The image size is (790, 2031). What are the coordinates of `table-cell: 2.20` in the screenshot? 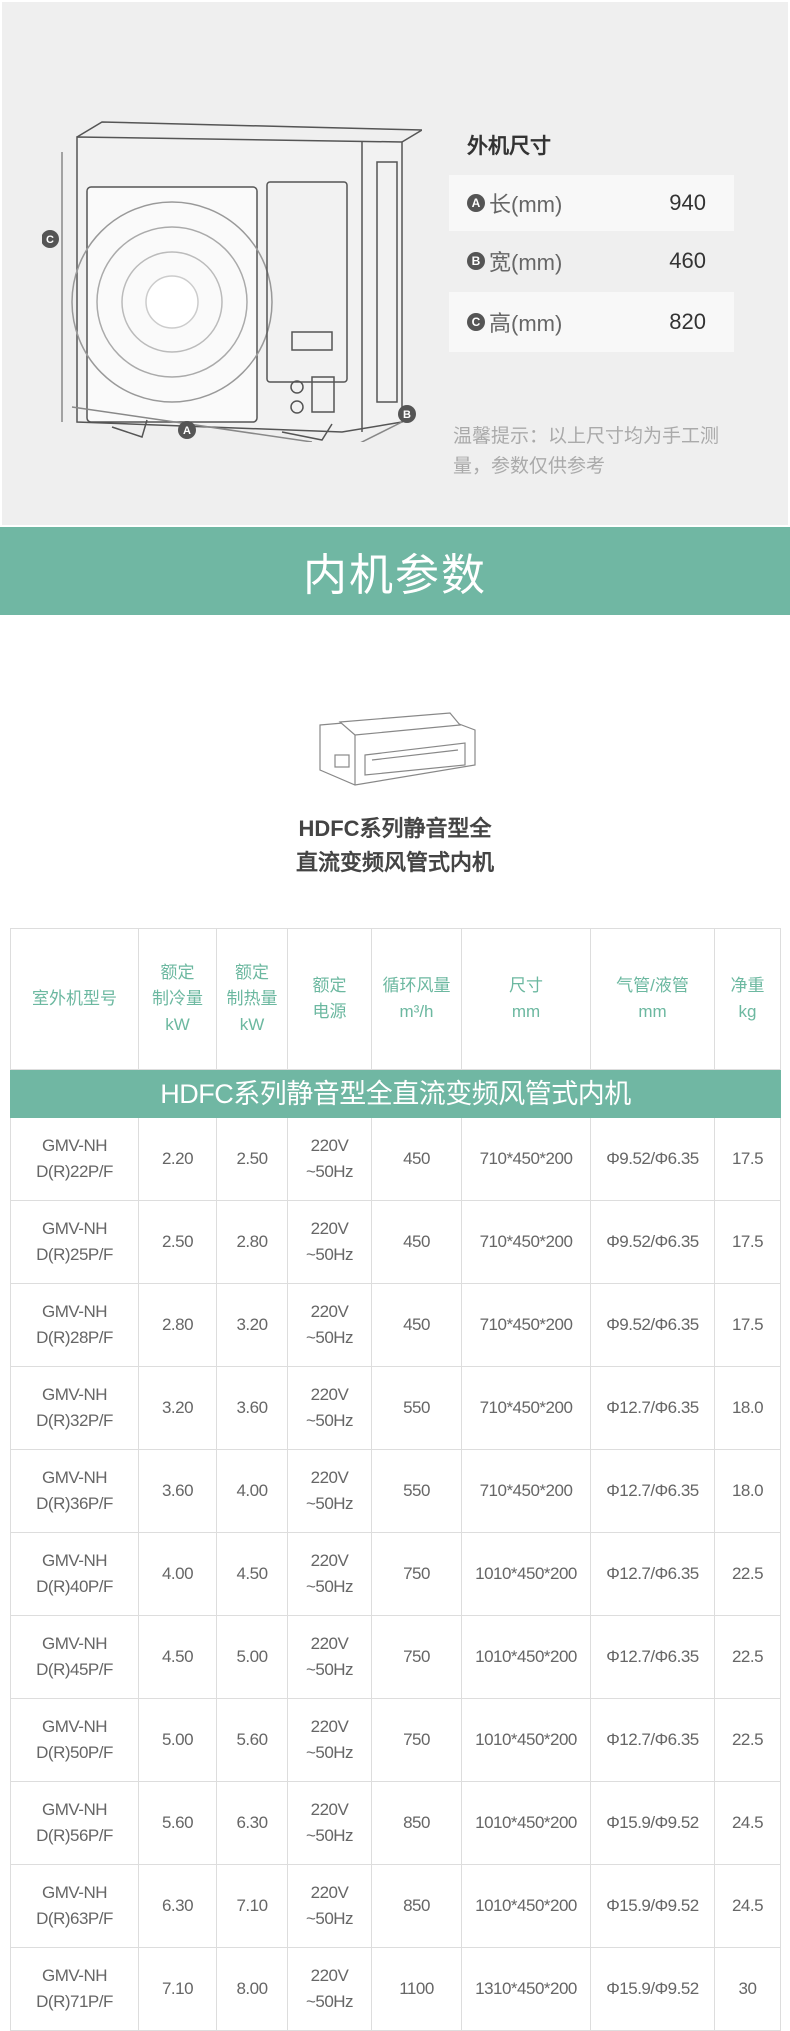 It's located at (177, 1159).